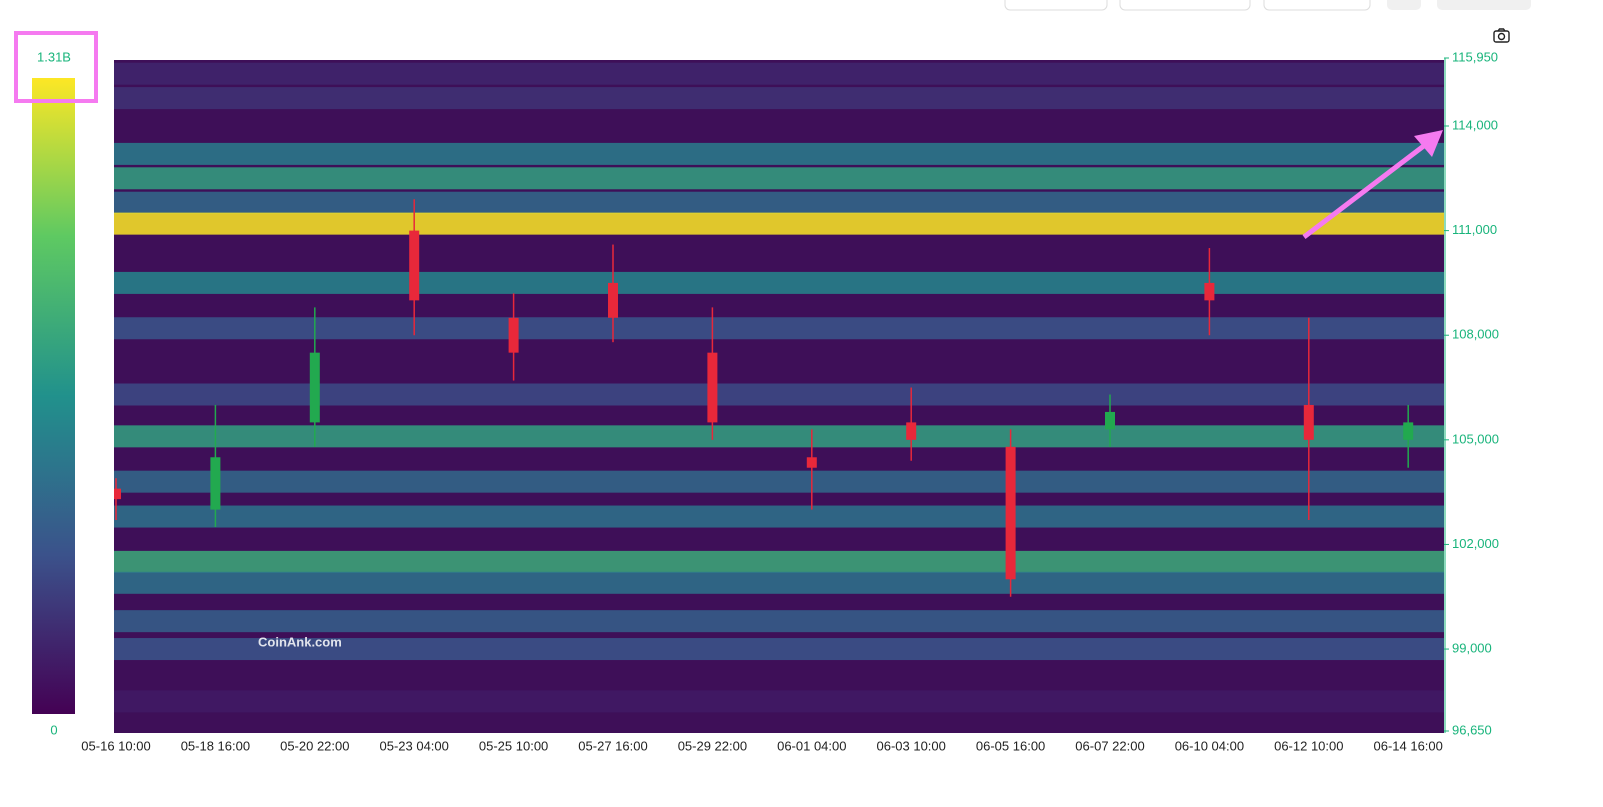 Image resolution: width=1603 pixels, height=807 pixels. Describe the element at coordinates (1475, 543) in the screenshot. I see `y-tick-label: 102,000` at that location.